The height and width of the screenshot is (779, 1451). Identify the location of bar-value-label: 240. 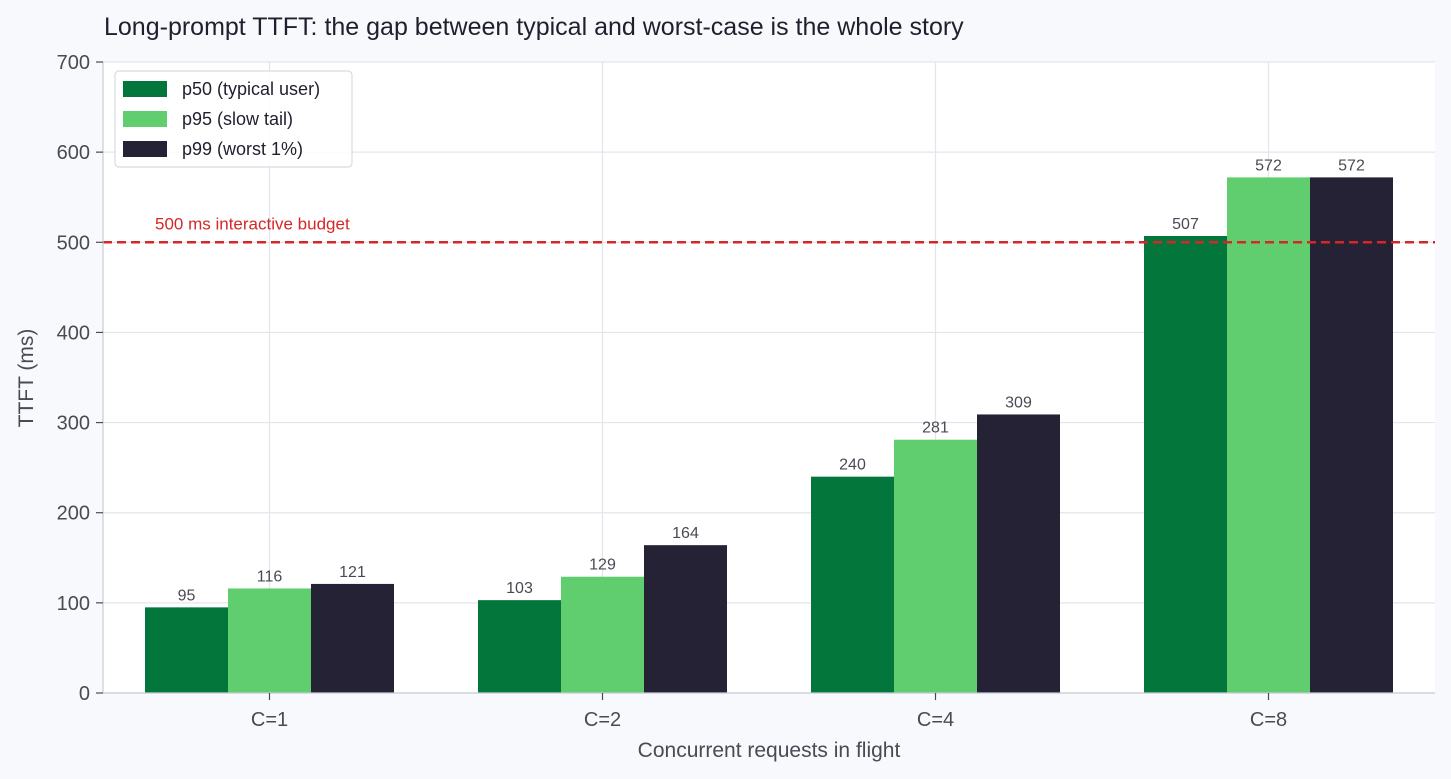
(852, 465).